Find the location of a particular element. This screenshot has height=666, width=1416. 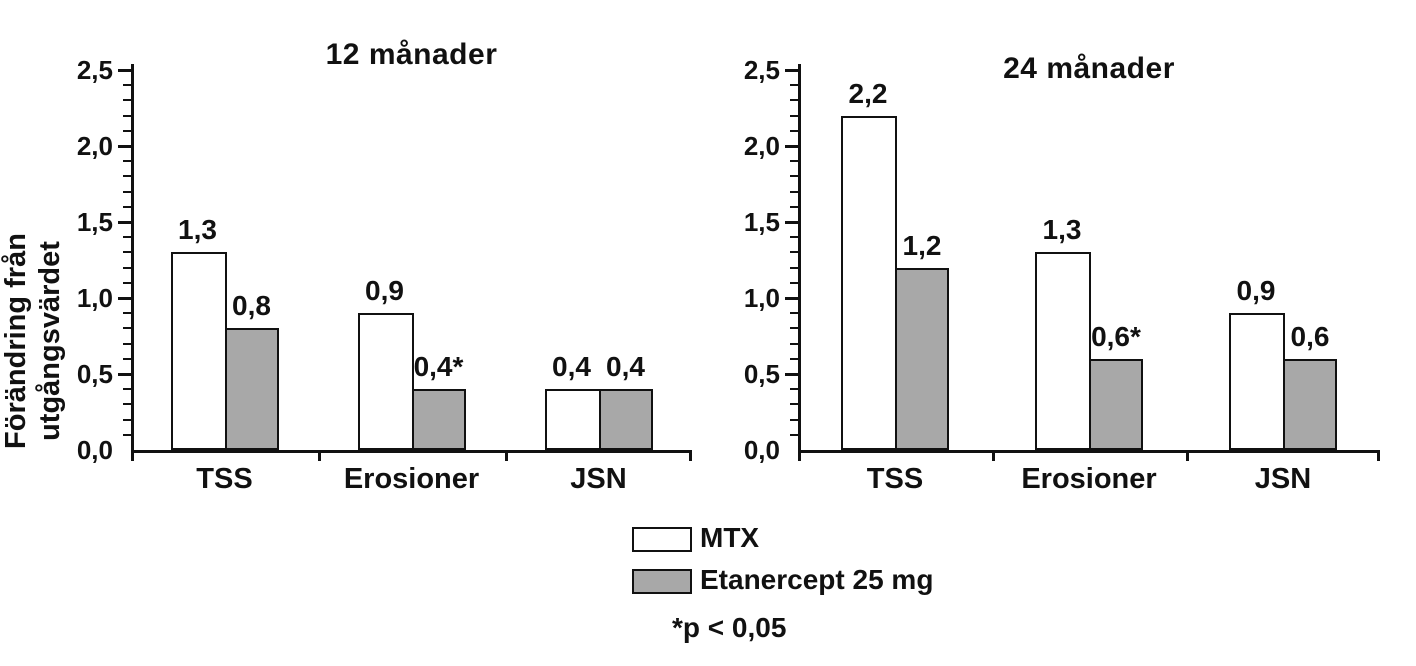

value-label-etanercept-jsn: 0,6 is located at coordinates (1310, 336).